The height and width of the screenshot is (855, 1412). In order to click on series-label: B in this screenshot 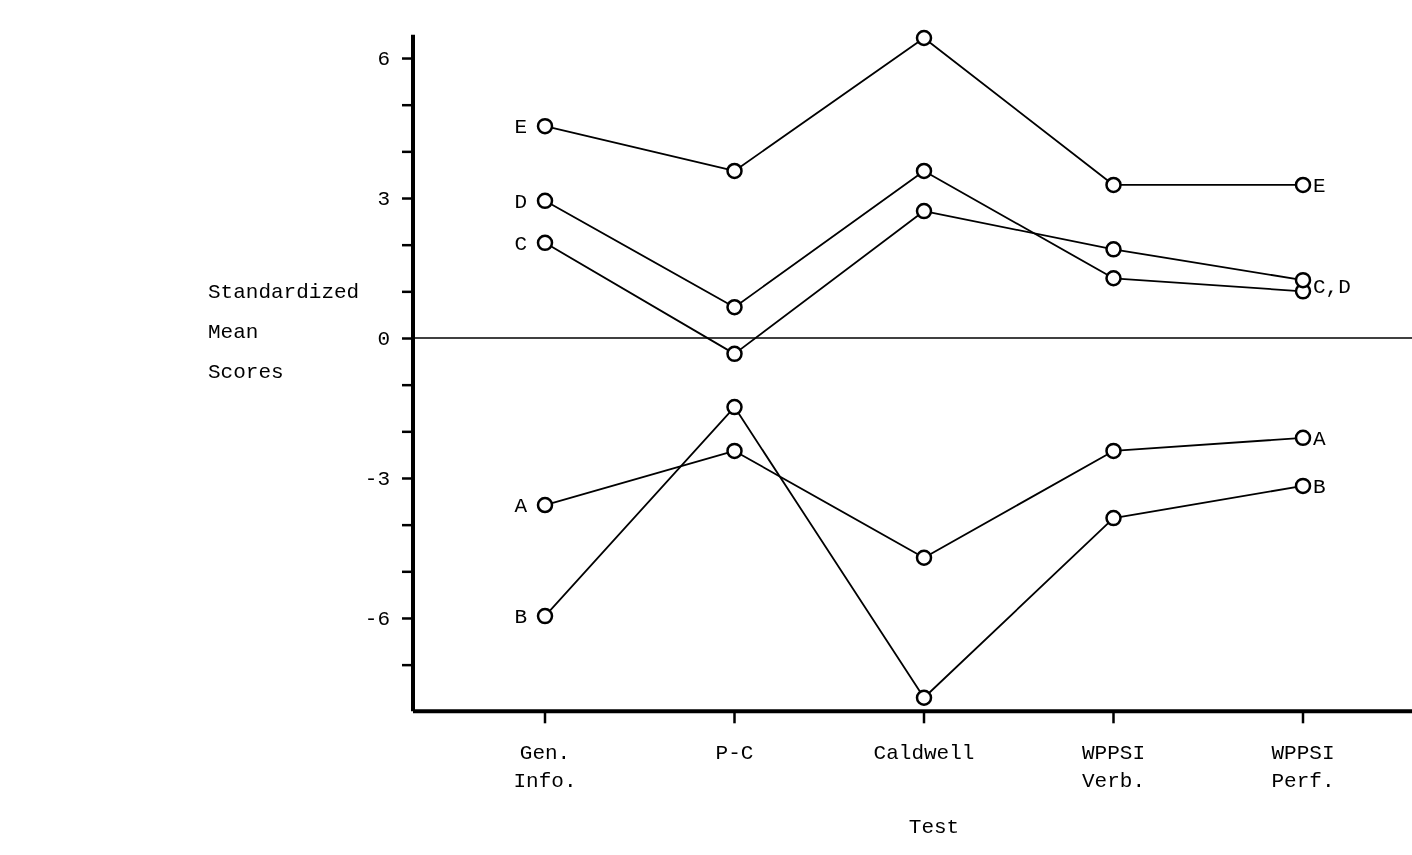, I will do `click(520, 618)`.